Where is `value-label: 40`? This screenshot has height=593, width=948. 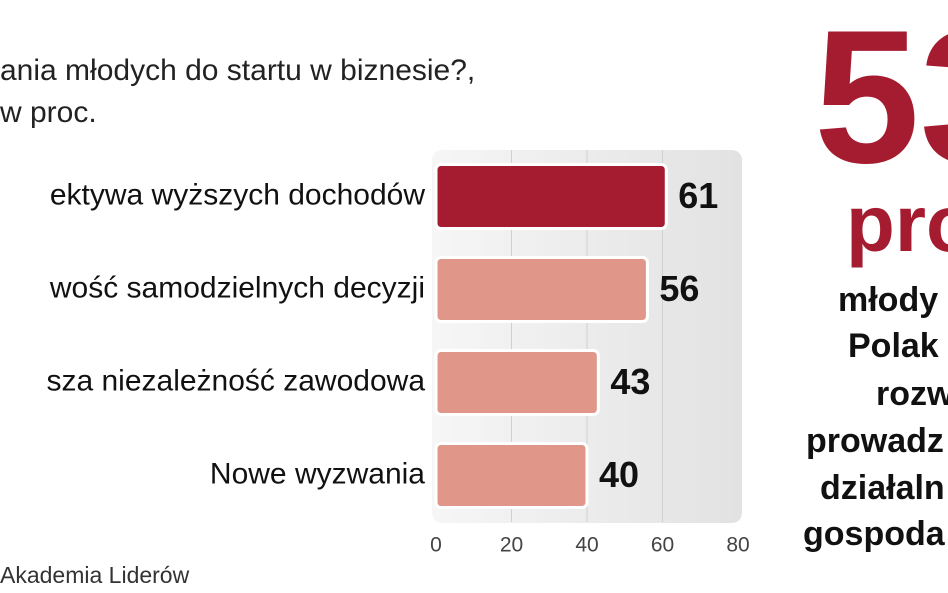
value-label: 40 is located at coordinates (619, 474).